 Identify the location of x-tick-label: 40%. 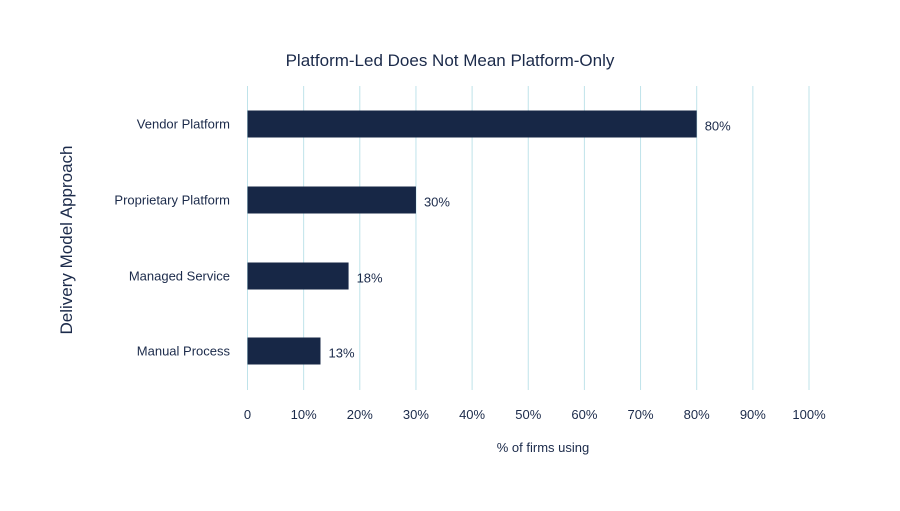
(472, 414).